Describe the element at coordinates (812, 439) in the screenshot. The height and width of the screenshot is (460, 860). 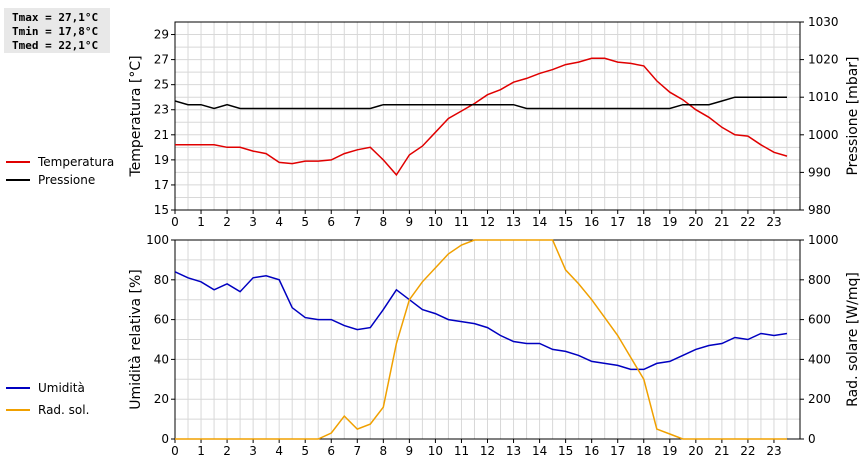
I see `y-tick-label-right: 0` at that location.